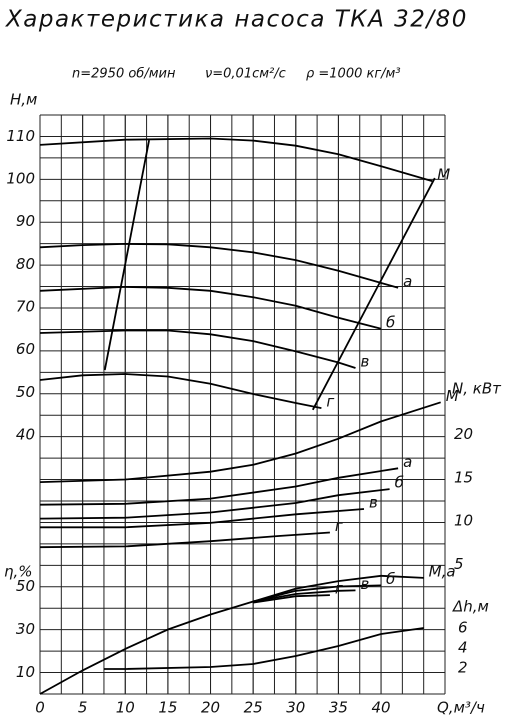 The image size is (509, 722). Describe the element at coordinates (381, 708) in the screenshot. I see `x-tick-label: 40` at that location.